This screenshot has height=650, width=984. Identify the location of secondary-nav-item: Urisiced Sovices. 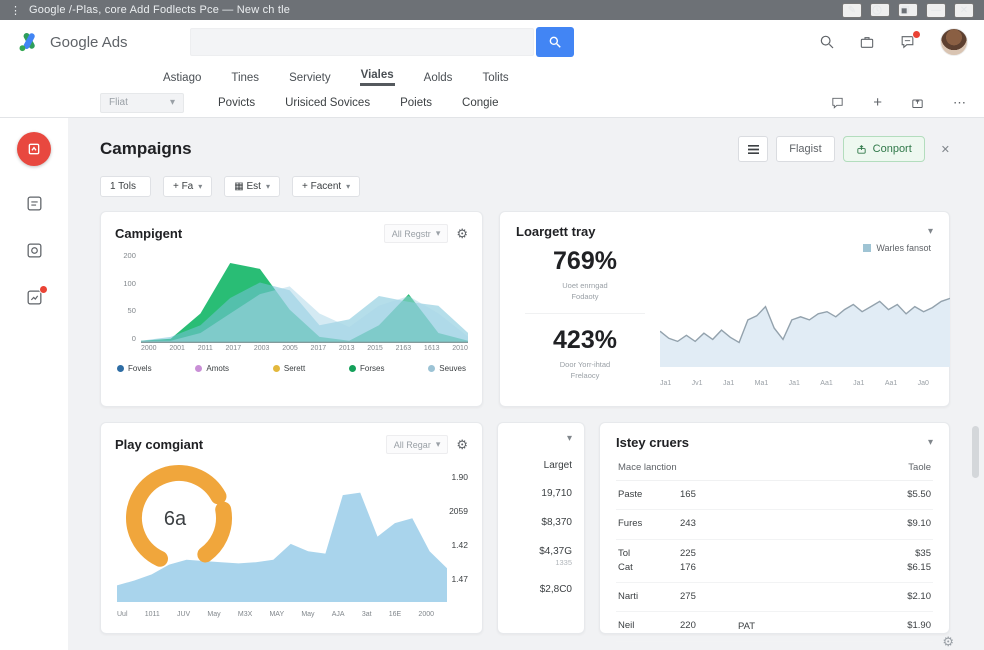
(328, 102).